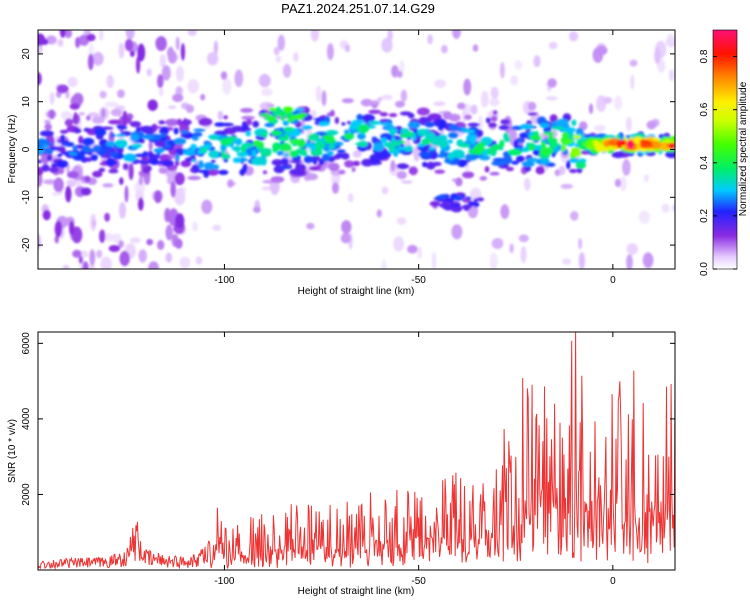 The height and width of the screenshot is (600, 750). Describe the element at coordinates (26, 149) in the screenshot. I see `y-tick-label: 0` at that location.